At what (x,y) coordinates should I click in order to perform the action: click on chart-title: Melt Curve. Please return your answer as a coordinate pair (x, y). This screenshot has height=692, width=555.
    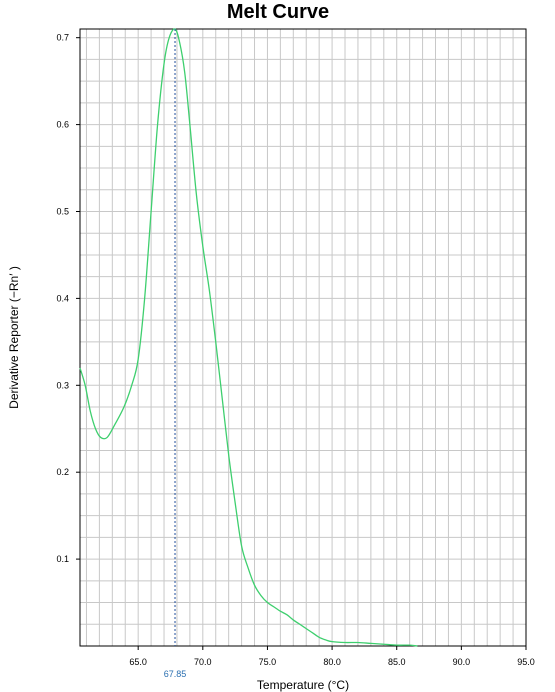
    Looking at the image, I should click on (278, 12).